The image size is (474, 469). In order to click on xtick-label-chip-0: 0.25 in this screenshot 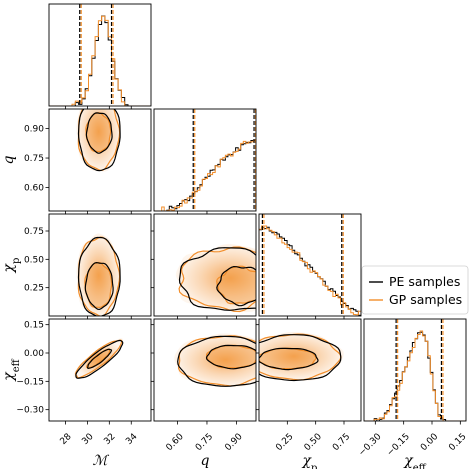, I will do `click(284, 442)`.